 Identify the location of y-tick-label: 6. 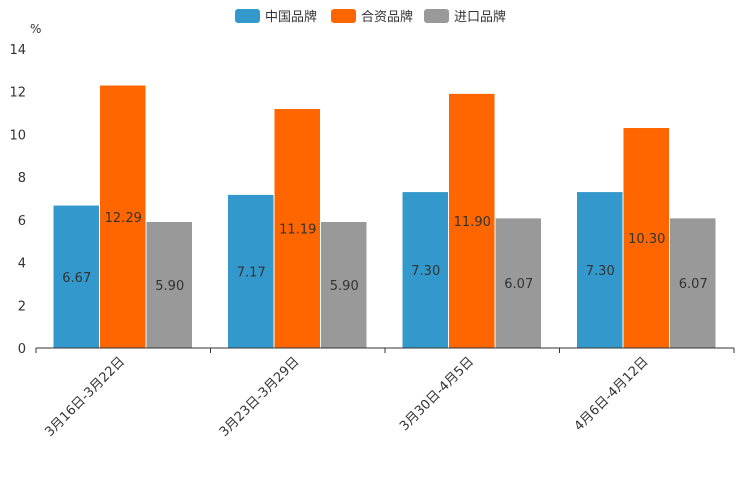
(22, 221).